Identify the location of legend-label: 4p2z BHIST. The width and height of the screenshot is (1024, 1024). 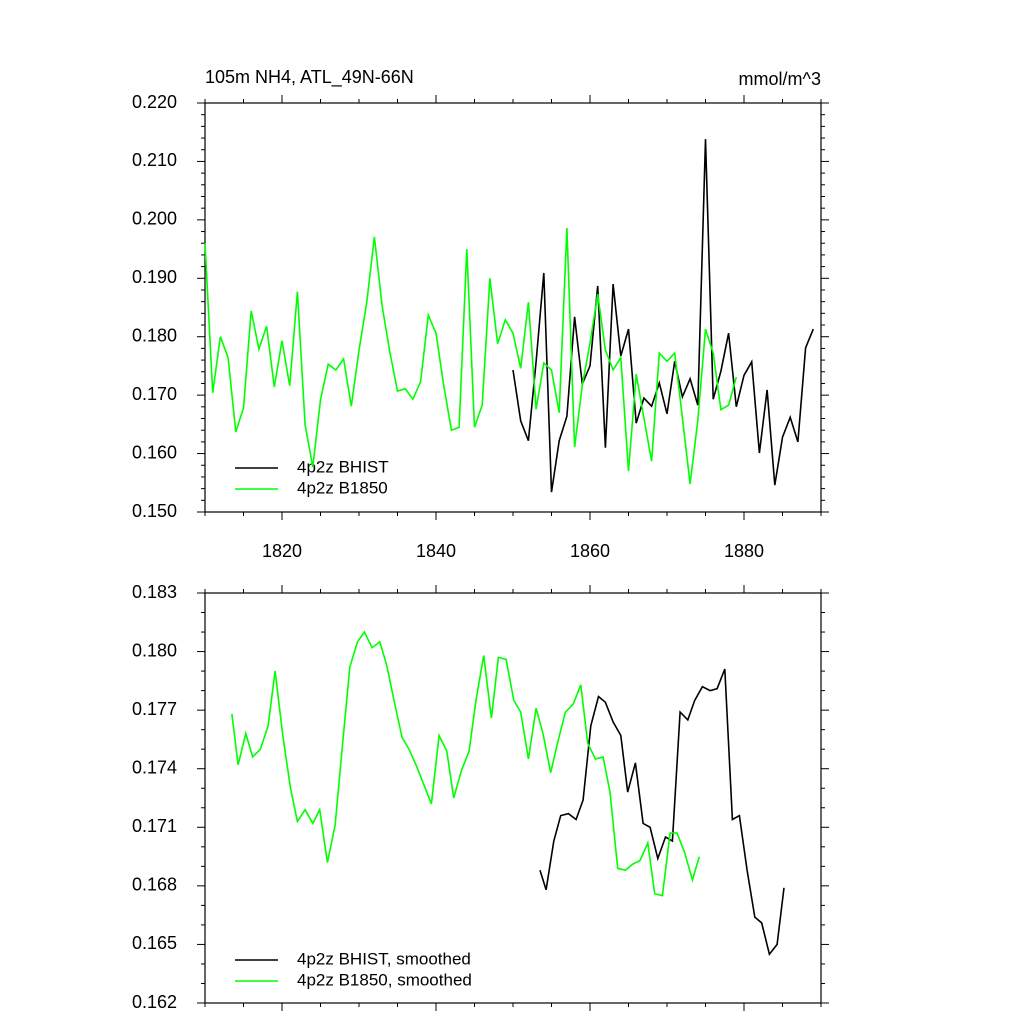
(343, 466).